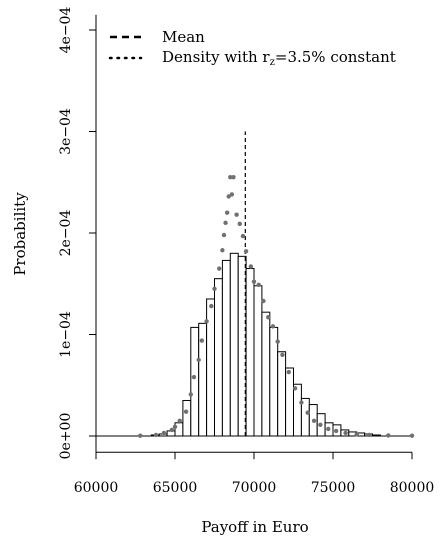  Describe the element at coordinates (20, 234) in the screenshot. I see `y-axis-title: Probability` at that location.